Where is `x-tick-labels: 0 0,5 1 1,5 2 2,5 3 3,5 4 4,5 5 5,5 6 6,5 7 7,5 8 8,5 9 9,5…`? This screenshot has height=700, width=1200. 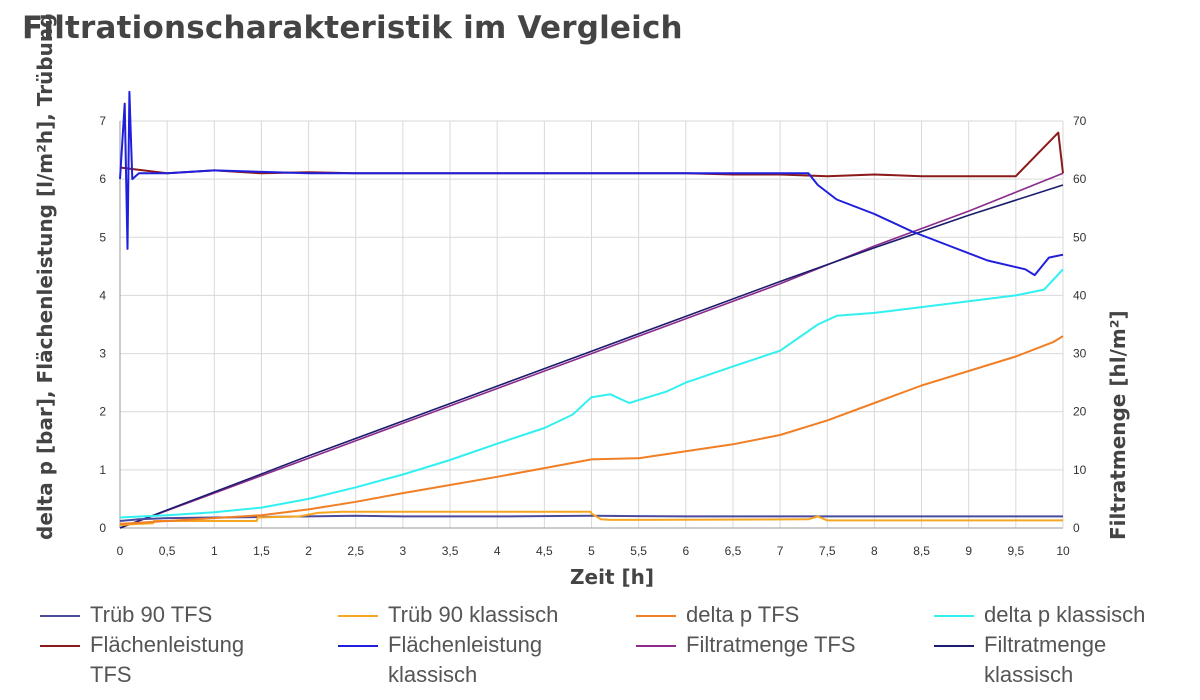
x-tick-labels: 0 0,5 1 1,5 2 2,5 3 3,5 4 4,5 5 5,5 6 6,5 7 7,5 8 8,5 9 9,5… is located at coordinates (593, 551).